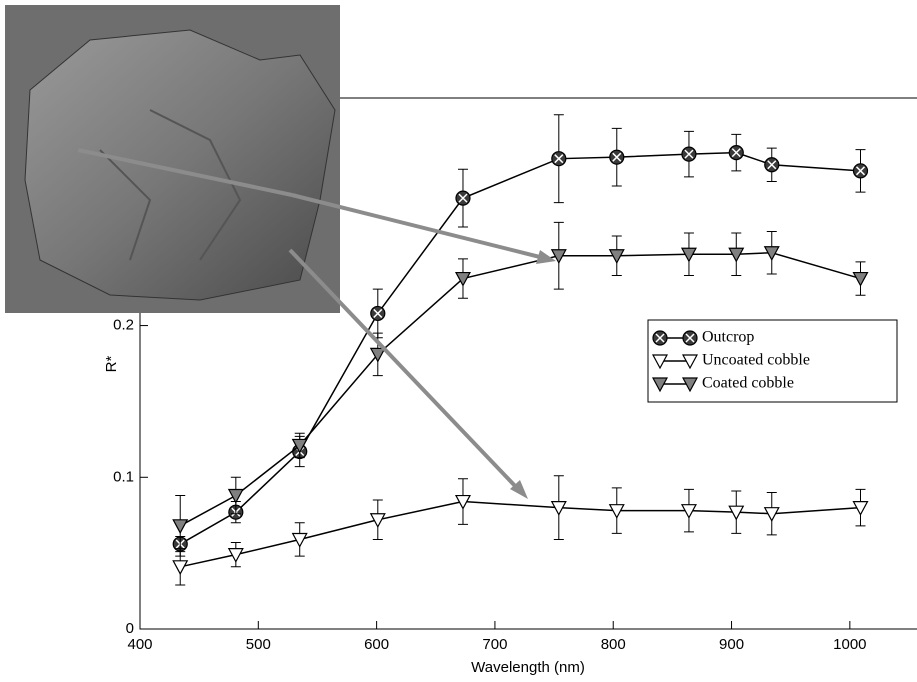 The image size is (917, 682). Describe the element at coordinates (139, 644) in the screenshot. I see `x-tick-label: 400` at that location.